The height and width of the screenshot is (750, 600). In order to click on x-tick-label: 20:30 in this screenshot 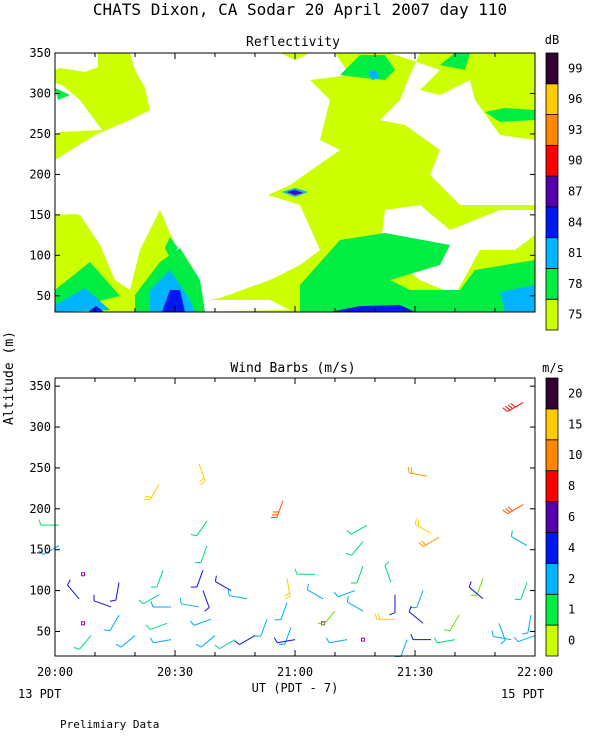, I will do `click(175, 672)`.